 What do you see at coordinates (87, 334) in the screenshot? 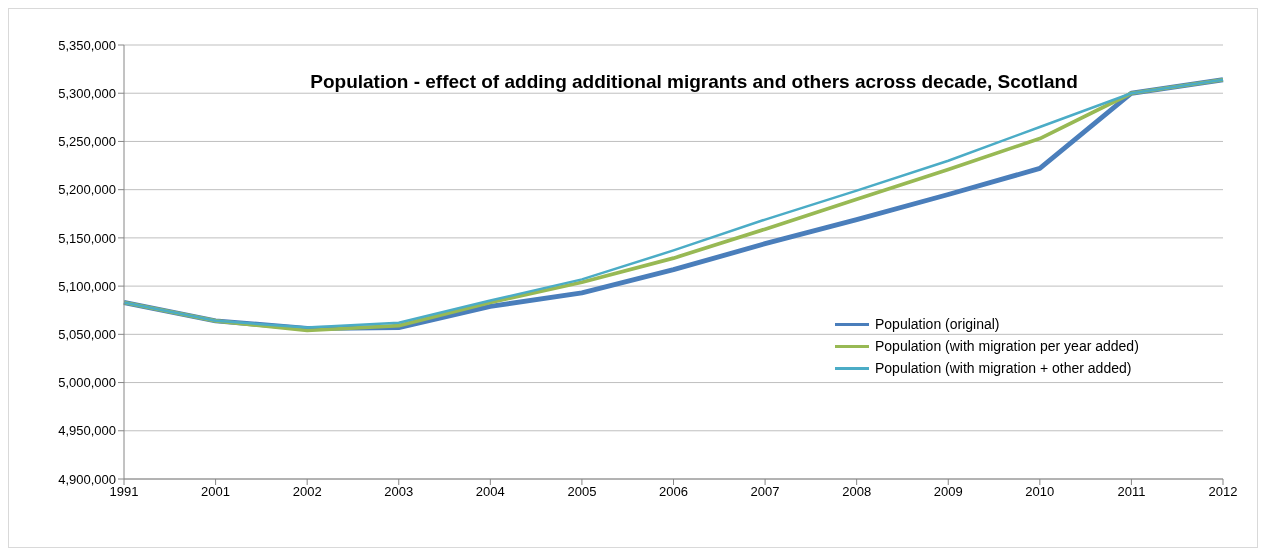
I see `y-tick-label: 5,050,000` at bounding box center [87, 334].